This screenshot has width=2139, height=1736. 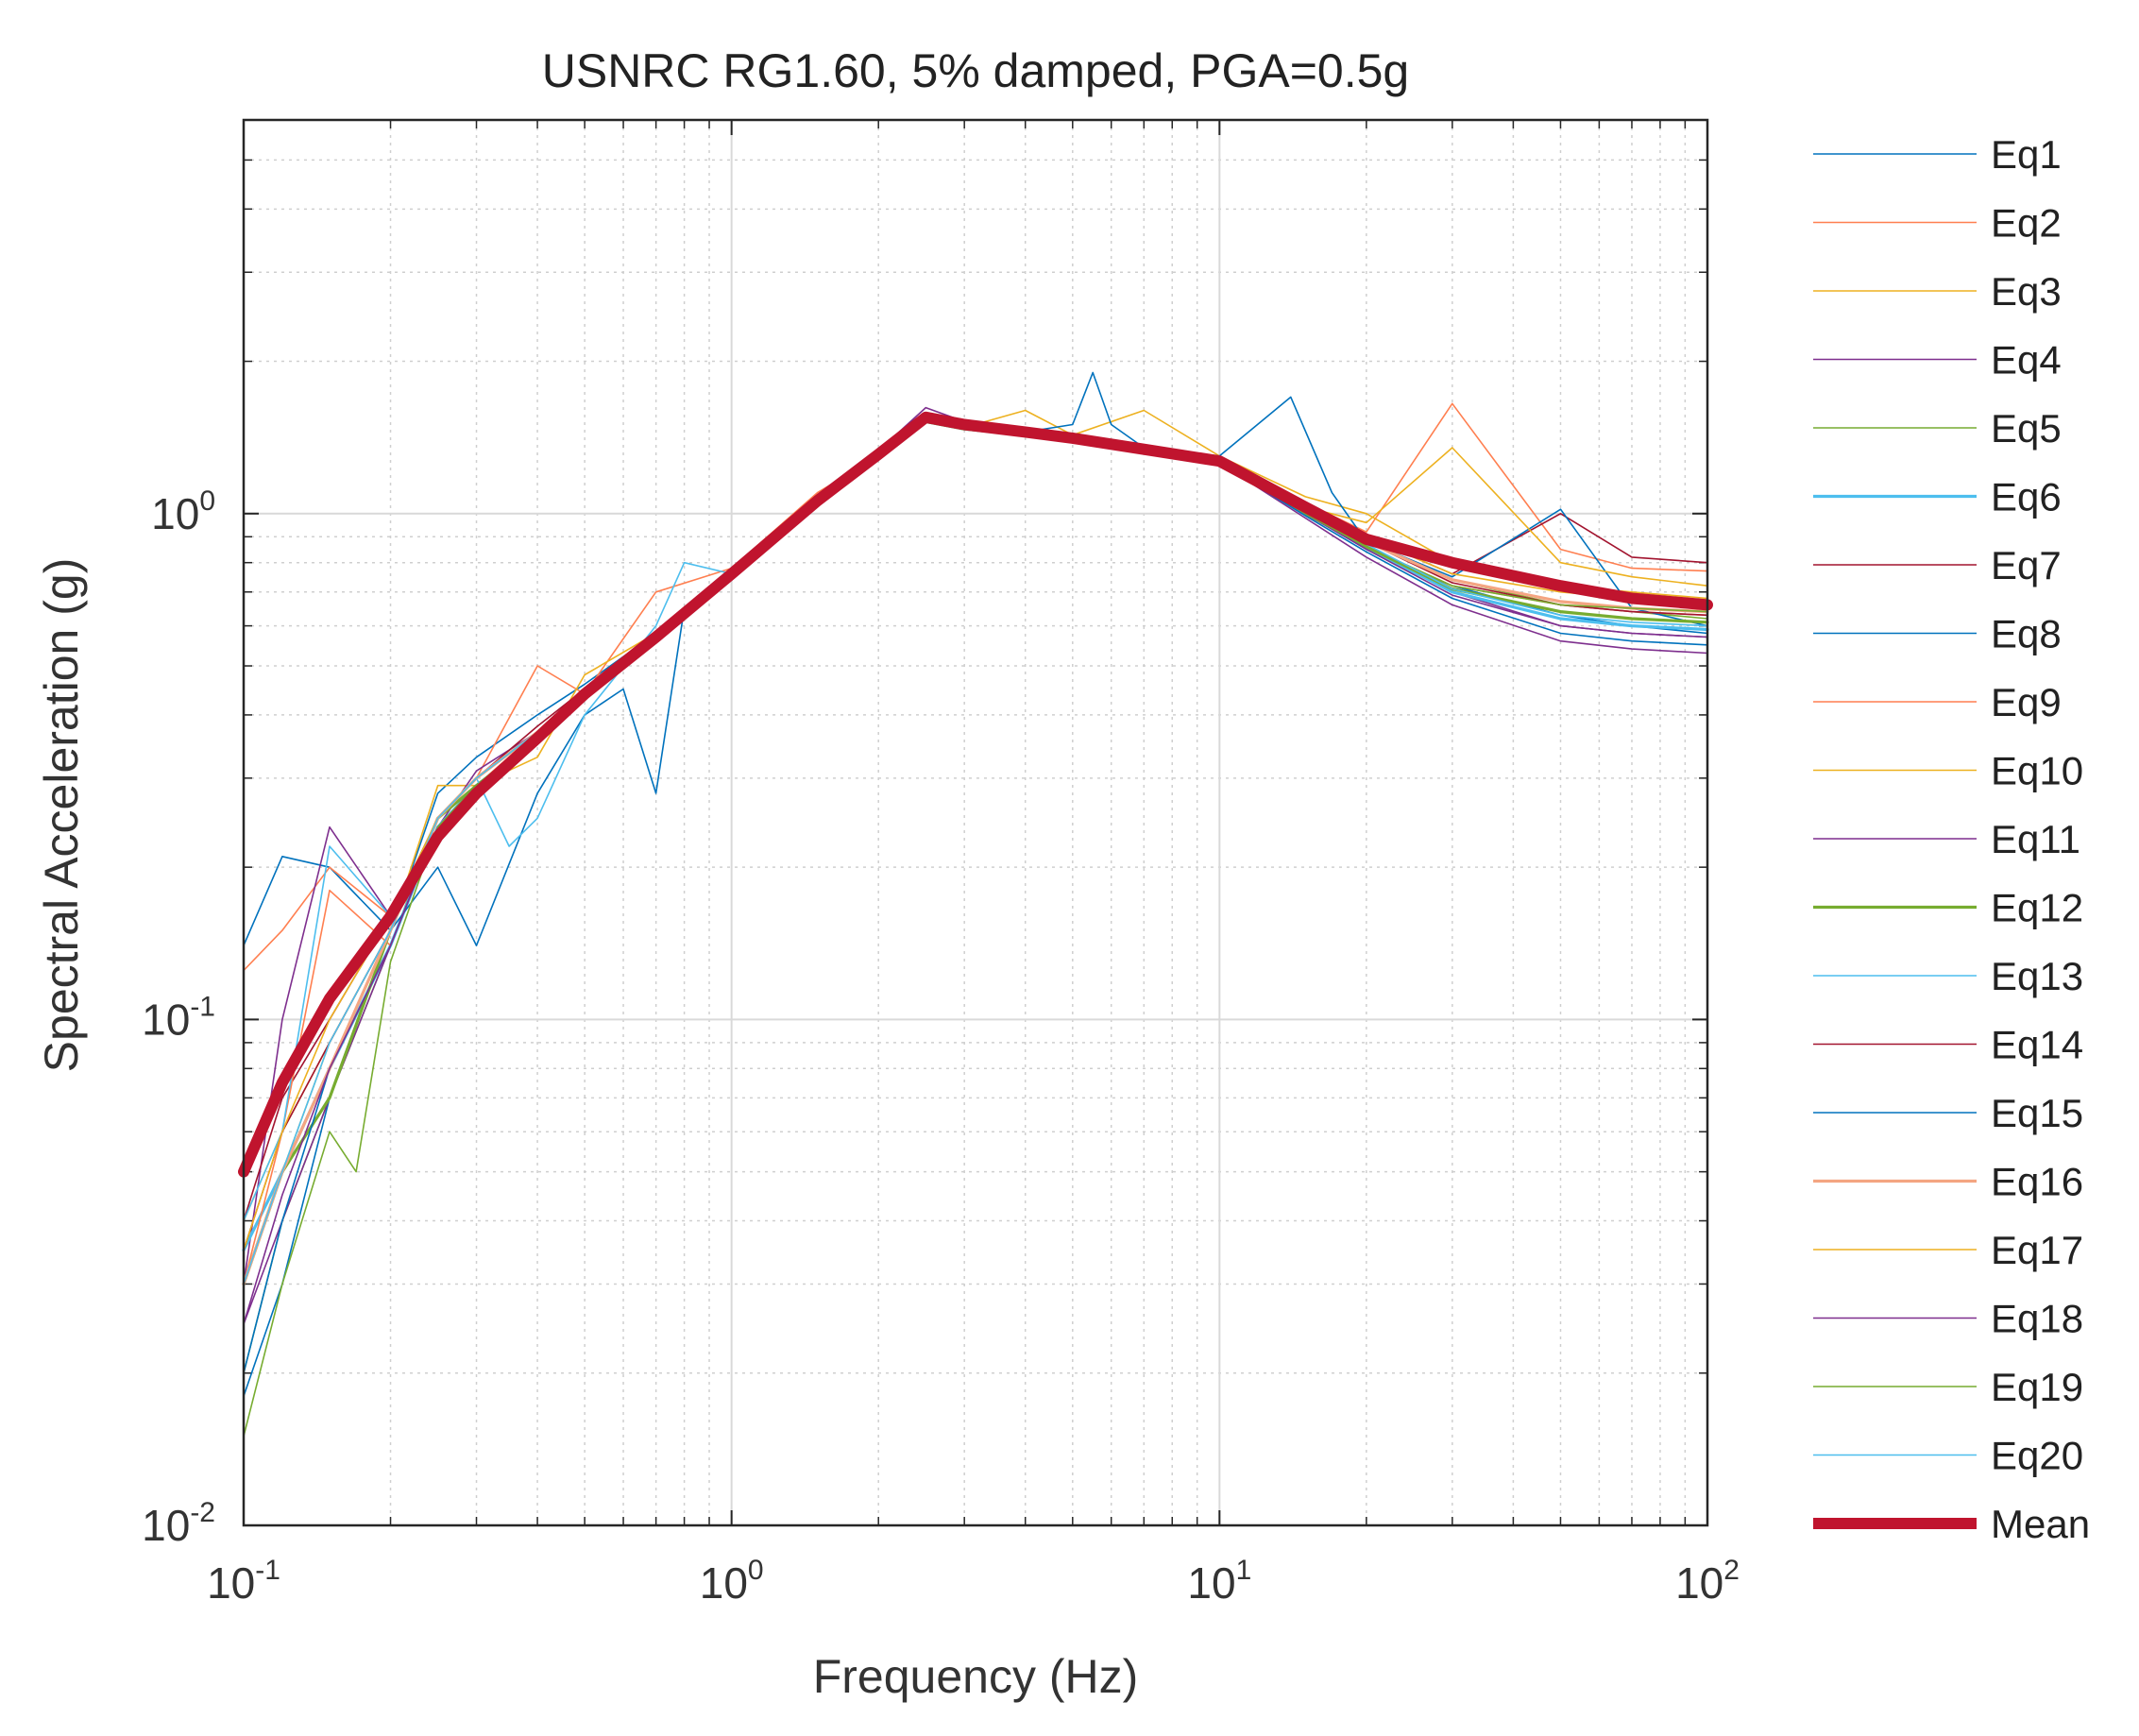 I want to click on legend-label-eq11: Eq11, so click(x=2035, y=839).